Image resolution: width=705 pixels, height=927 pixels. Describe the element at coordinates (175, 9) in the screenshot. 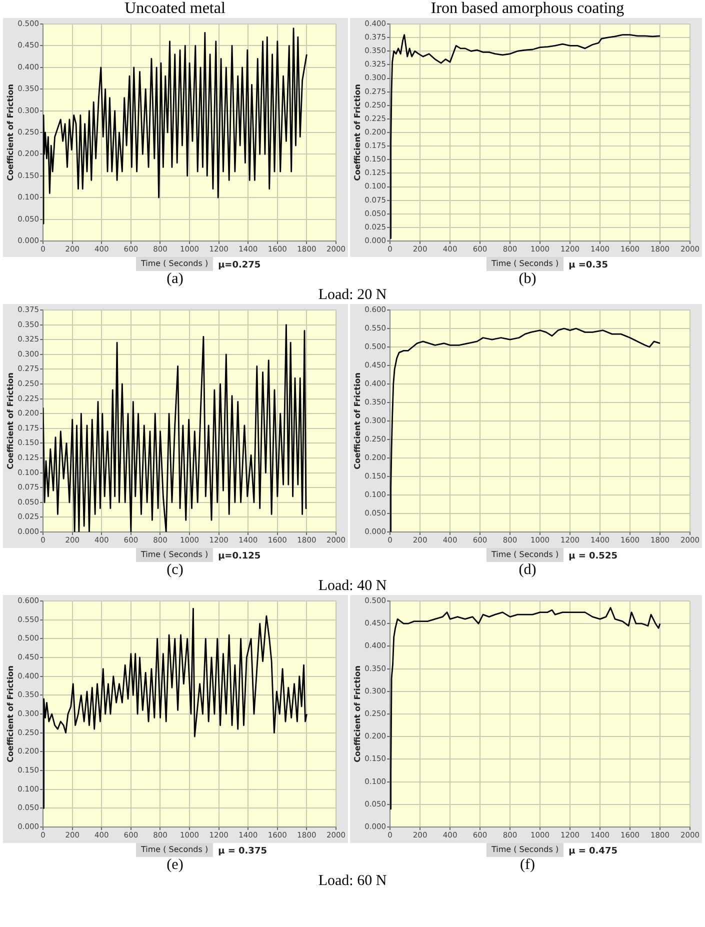

I see `chart-title: Uncoated metal` at that location.